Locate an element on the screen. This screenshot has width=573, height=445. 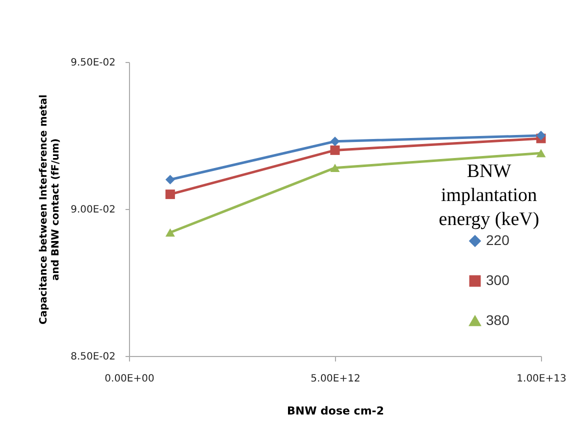
legend-title: BNW implantation energy (keV) is located at coordinates (489, 195).